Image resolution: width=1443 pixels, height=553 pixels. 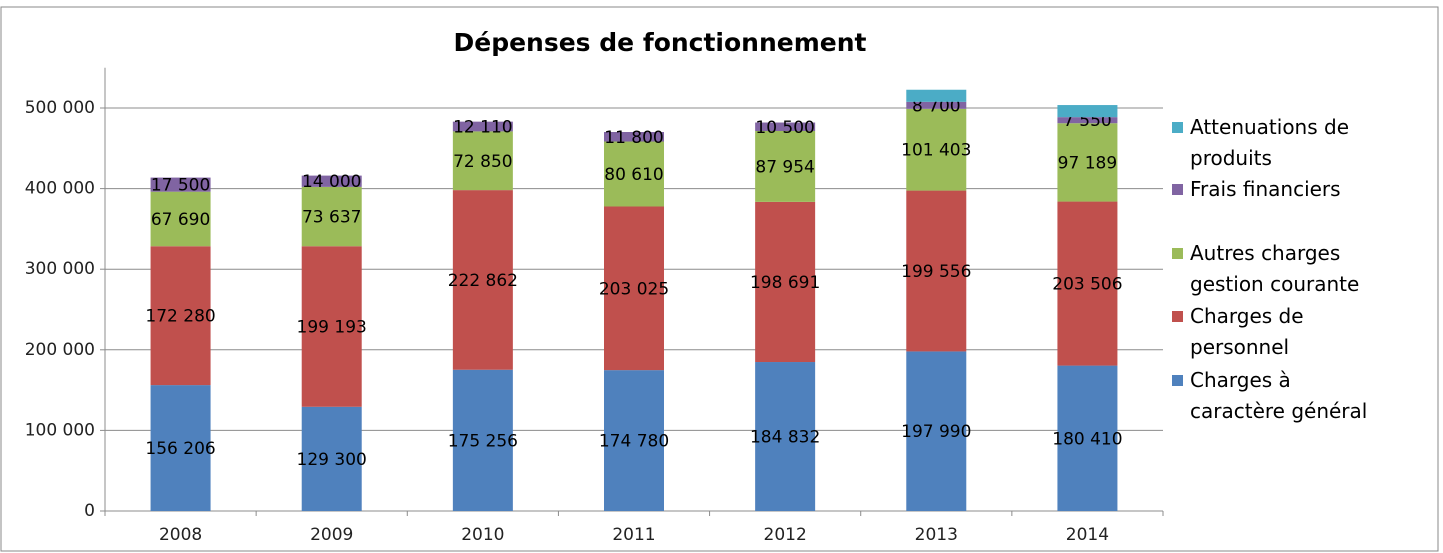 What do you see at coordinates (633, 535) in the screenshot?
I see `x-tick-label: 2011` at bounding box center [633, 535].